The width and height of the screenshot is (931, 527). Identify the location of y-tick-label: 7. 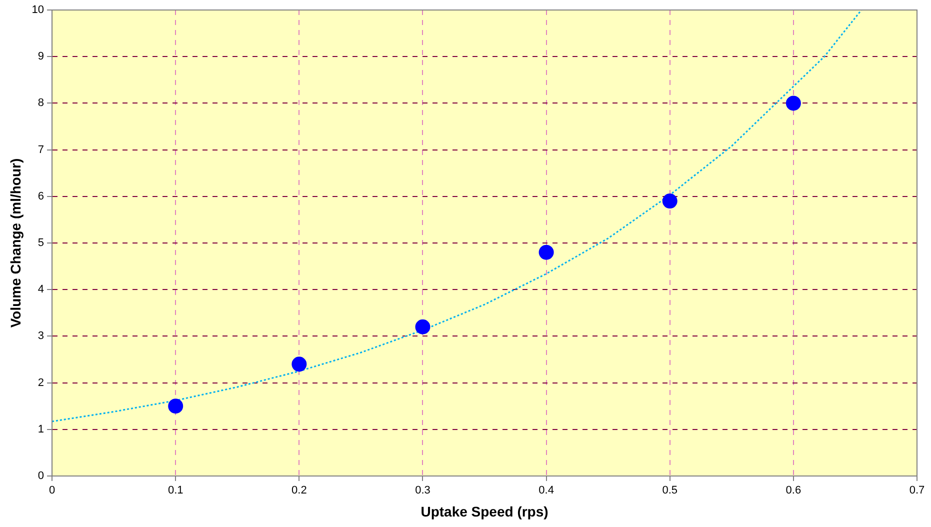
(41, 150).